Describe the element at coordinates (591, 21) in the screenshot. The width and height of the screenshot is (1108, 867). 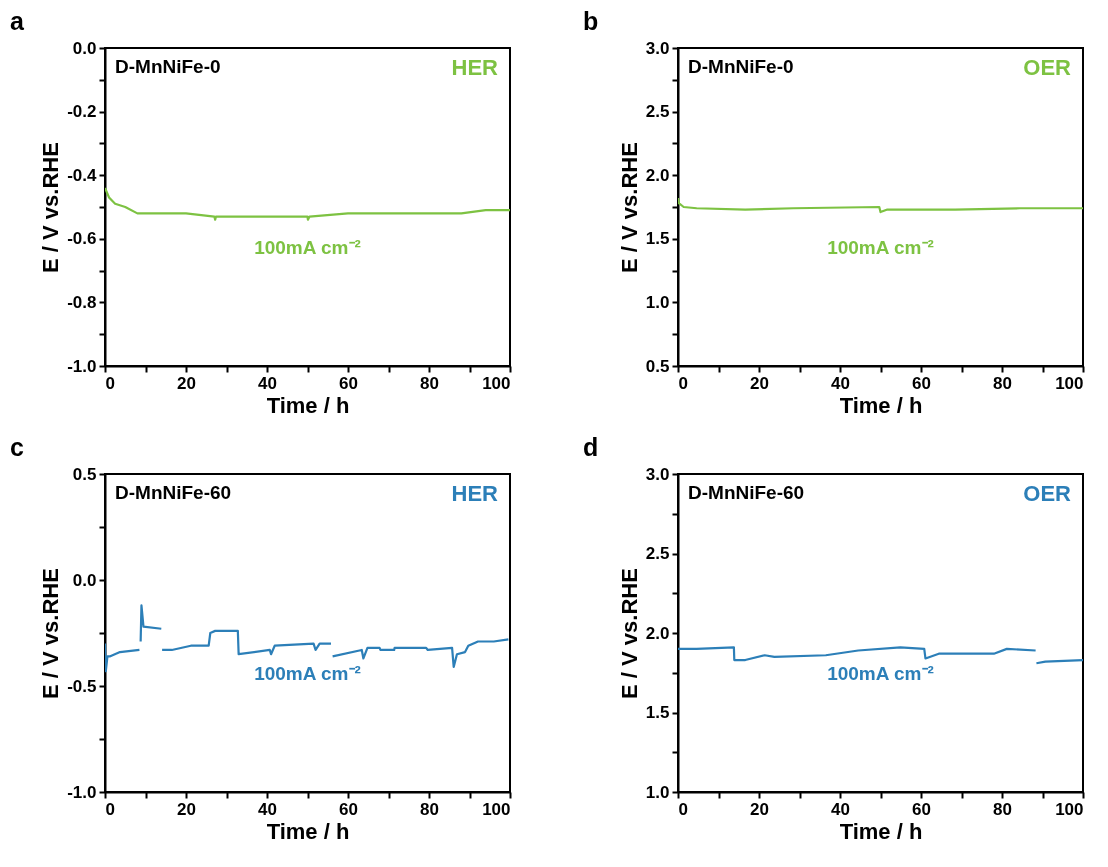
I see `chart-title: b` at that location.